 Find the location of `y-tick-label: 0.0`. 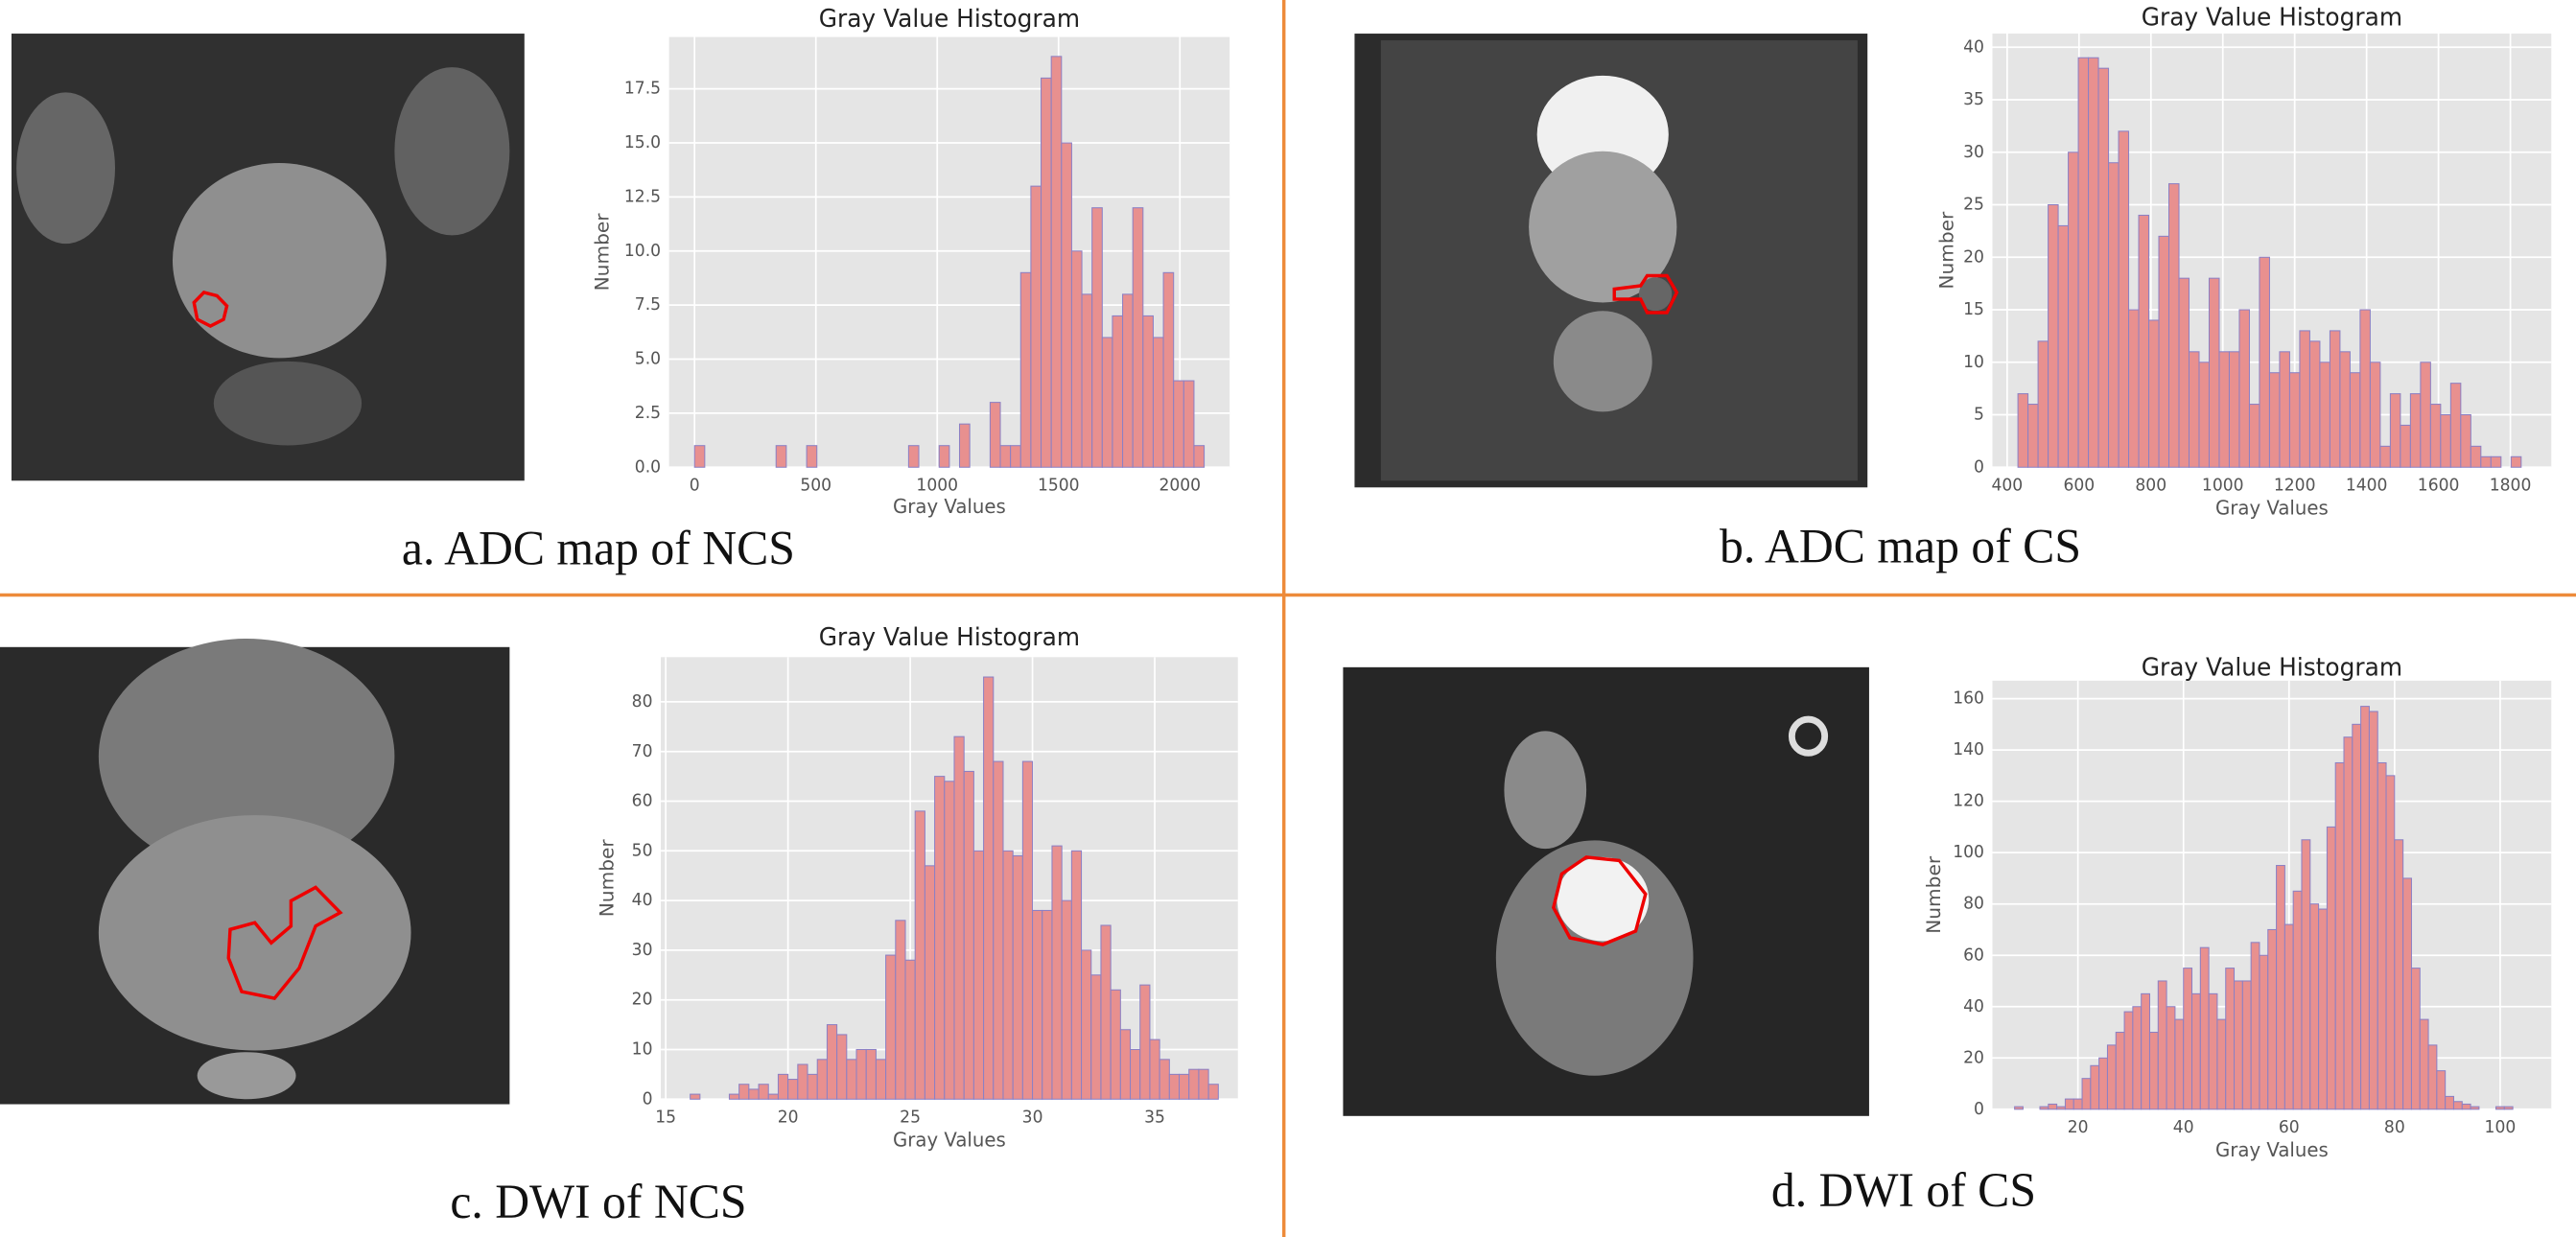

y-tick-label: 0.0 is located at coordinates (648, 467).